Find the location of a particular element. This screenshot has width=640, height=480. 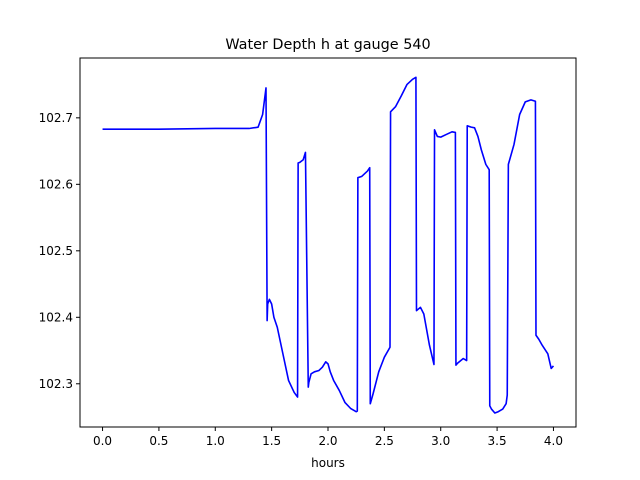

x-tick-label: 4.0 is located at coordinates (553, 441).